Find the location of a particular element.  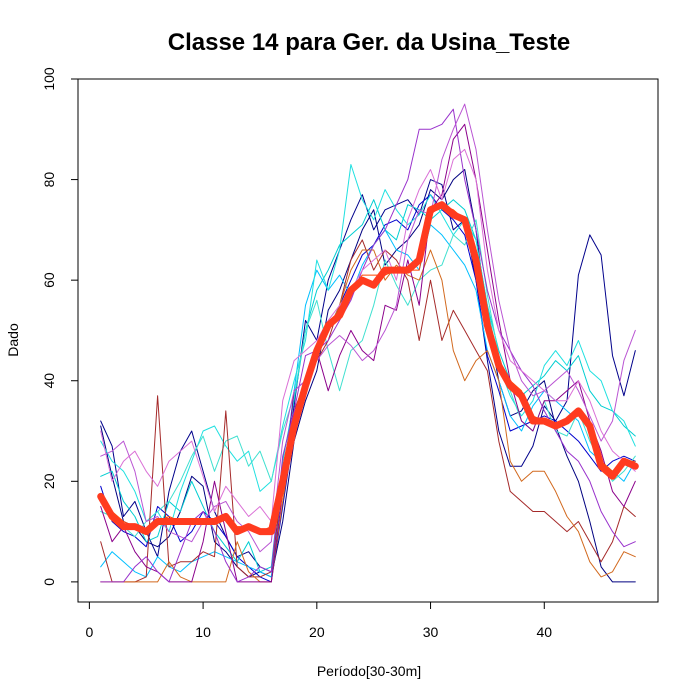

y-axis: 0 20 40 60 80 100 is located at coordinates (60, 326).